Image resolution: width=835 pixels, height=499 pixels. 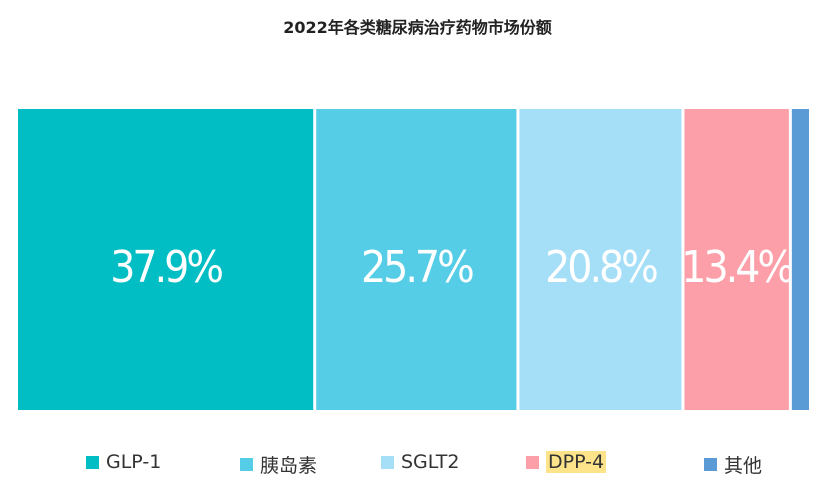 What do you see at coordinates (430, 462) in the screenshot?
I see `legend-label-3: SGLT2` at bounding box center [430, 462].